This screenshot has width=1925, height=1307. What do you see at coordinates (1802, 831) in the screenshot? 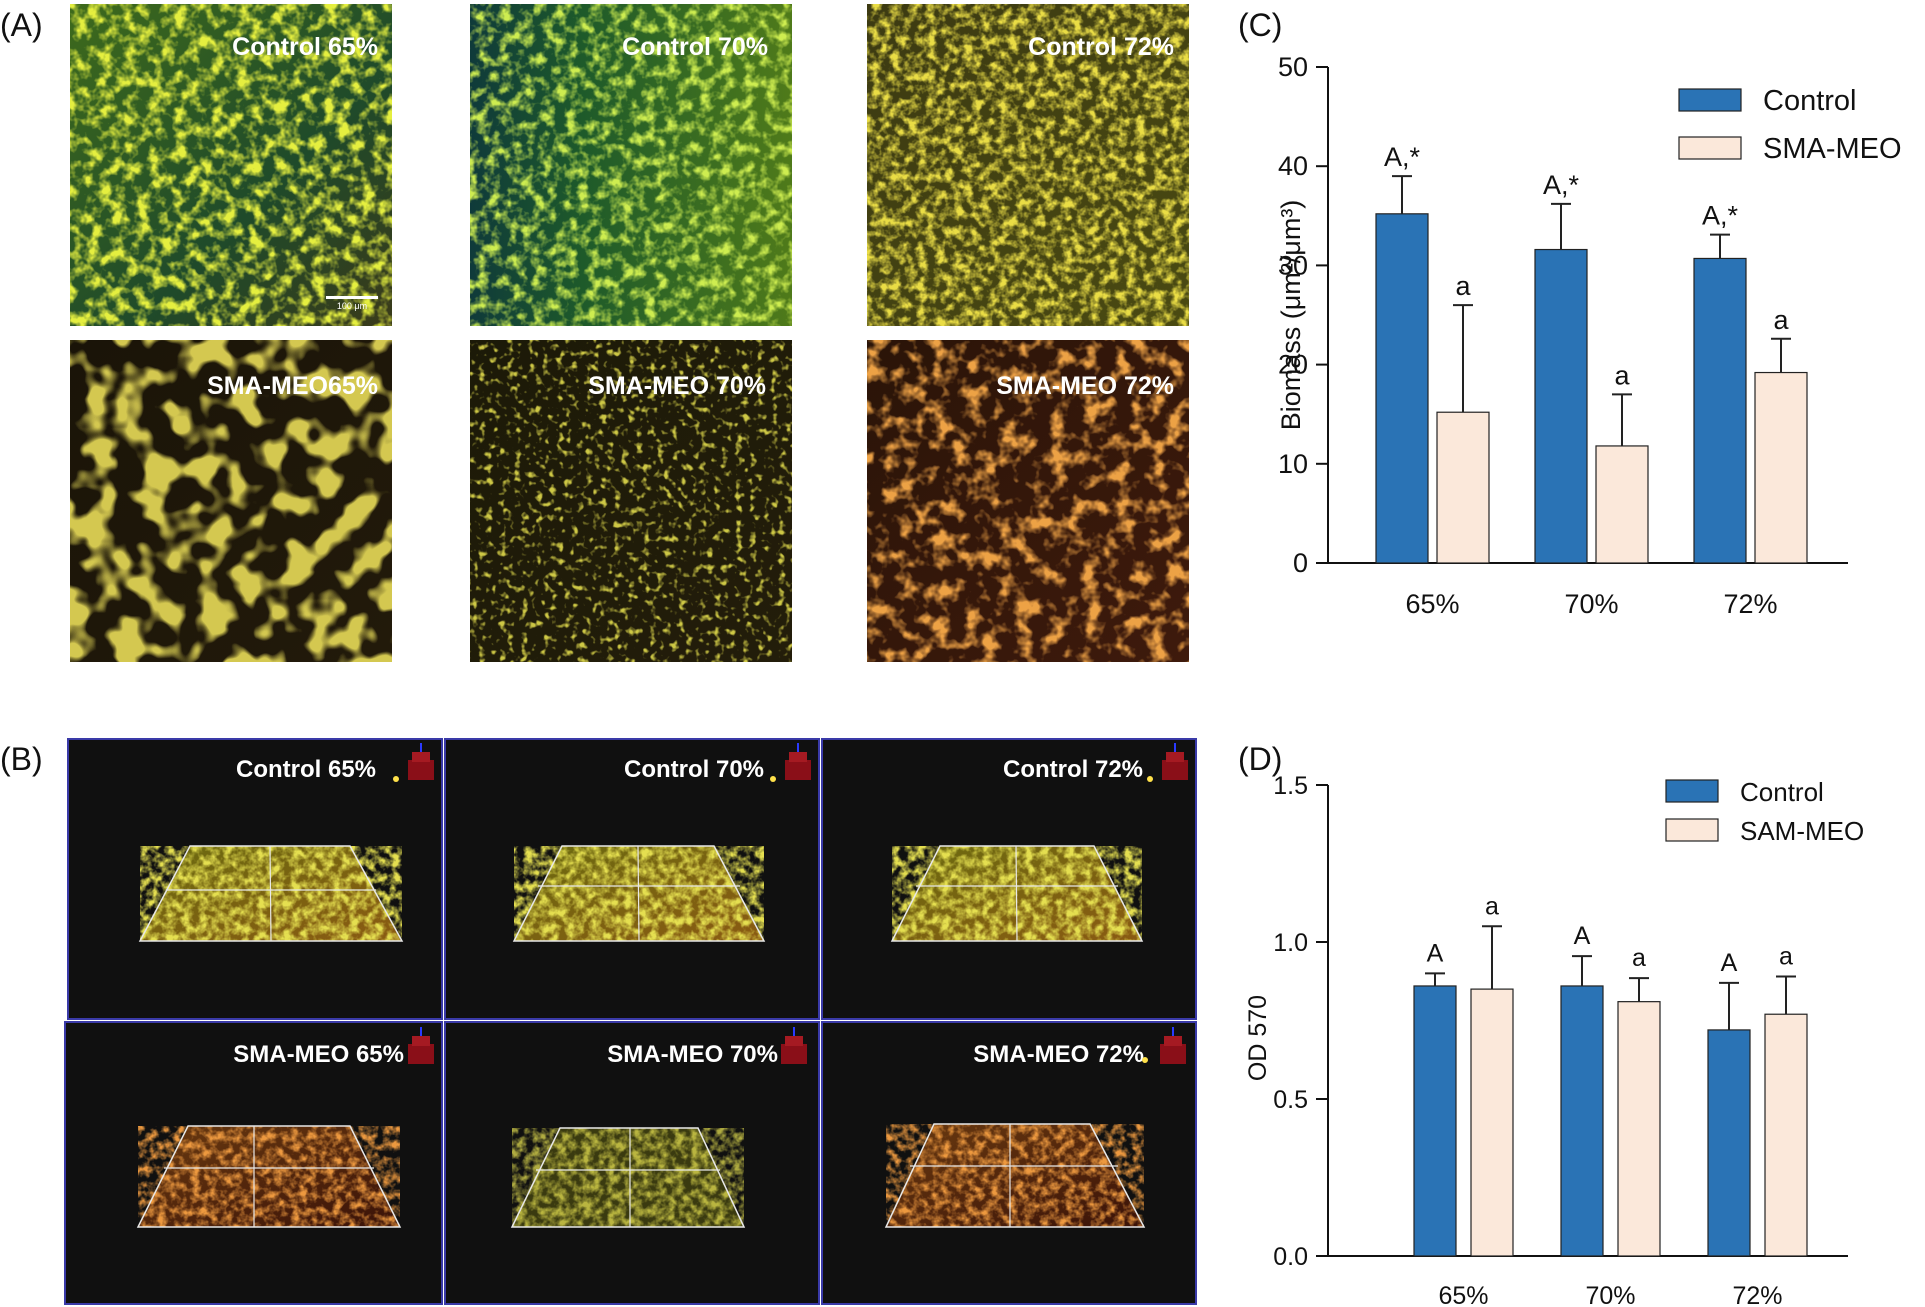
I see `legend-label: SAM-MEO` at bounding box center [1802, 831].